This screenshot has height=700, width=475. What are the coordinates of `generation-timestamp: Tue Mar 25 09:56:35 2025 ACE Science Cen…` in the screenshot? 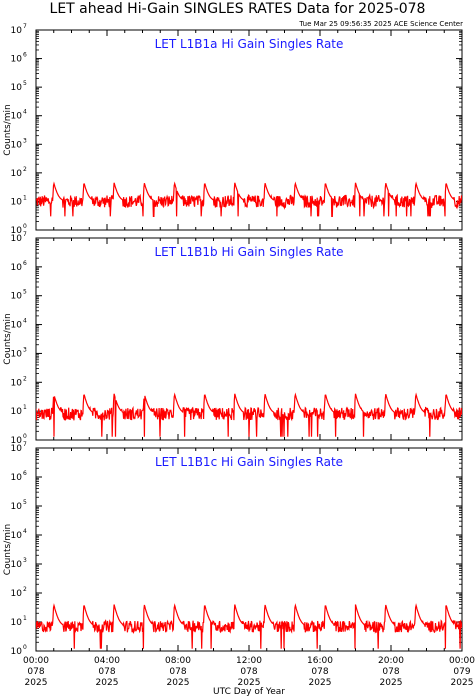 It's located at (381, 24).